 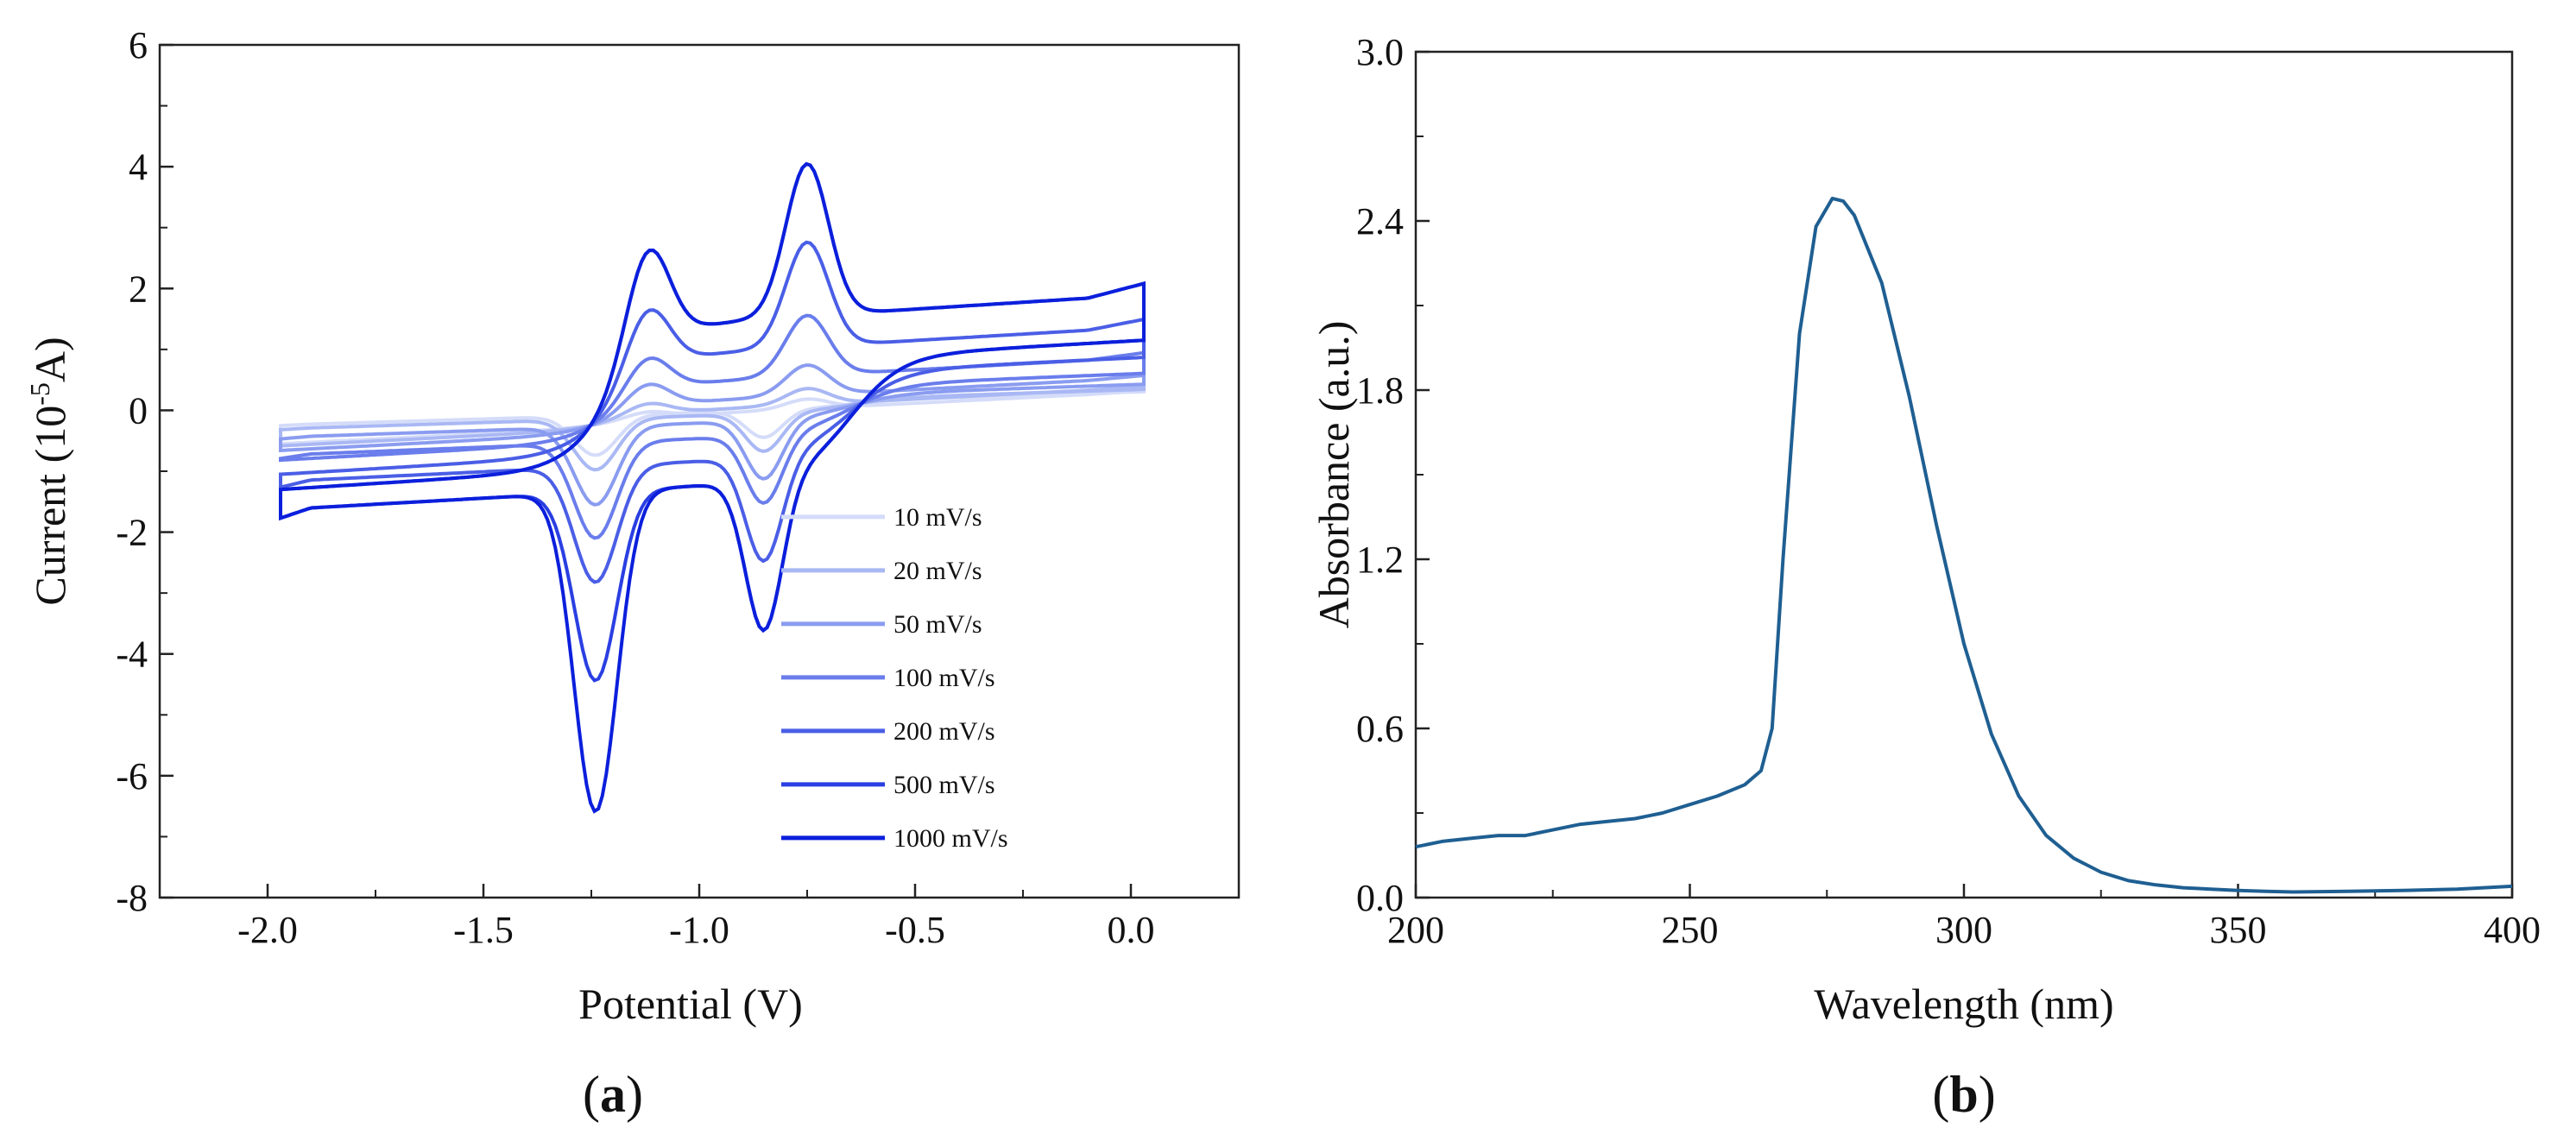 What do you see at coordinates (2512, 930) in the screenshot?
I see `panel-b-x-tick-label: 400` at bounding box center [2512, 930].